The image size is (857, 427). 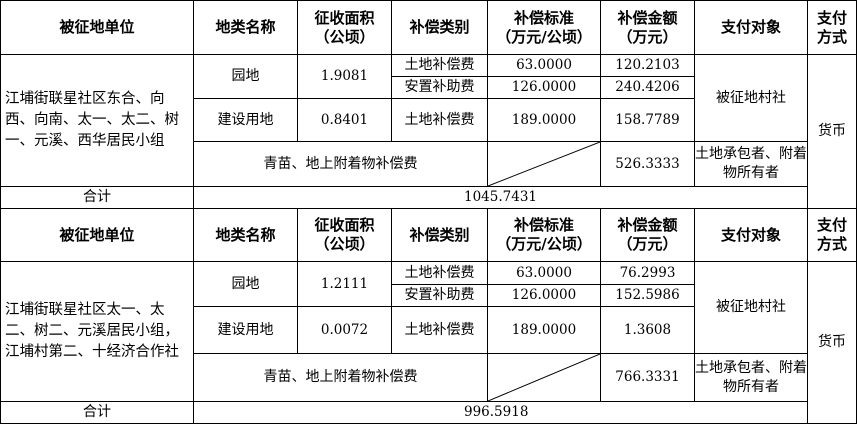 I want to click on table-row: 建设用地 0.0072 土地补偿费 189.0000 1.3608, so click(x=429, y=330).